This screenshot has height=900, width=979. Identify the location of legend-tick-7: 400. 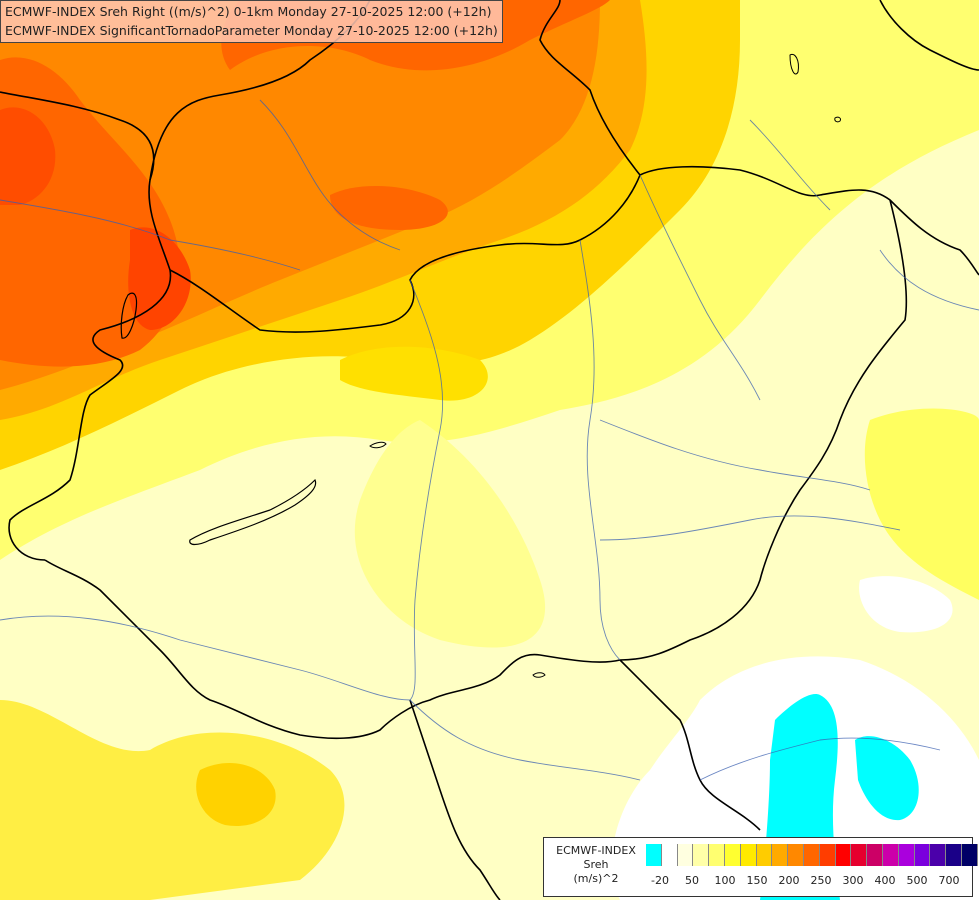
(885, 880).